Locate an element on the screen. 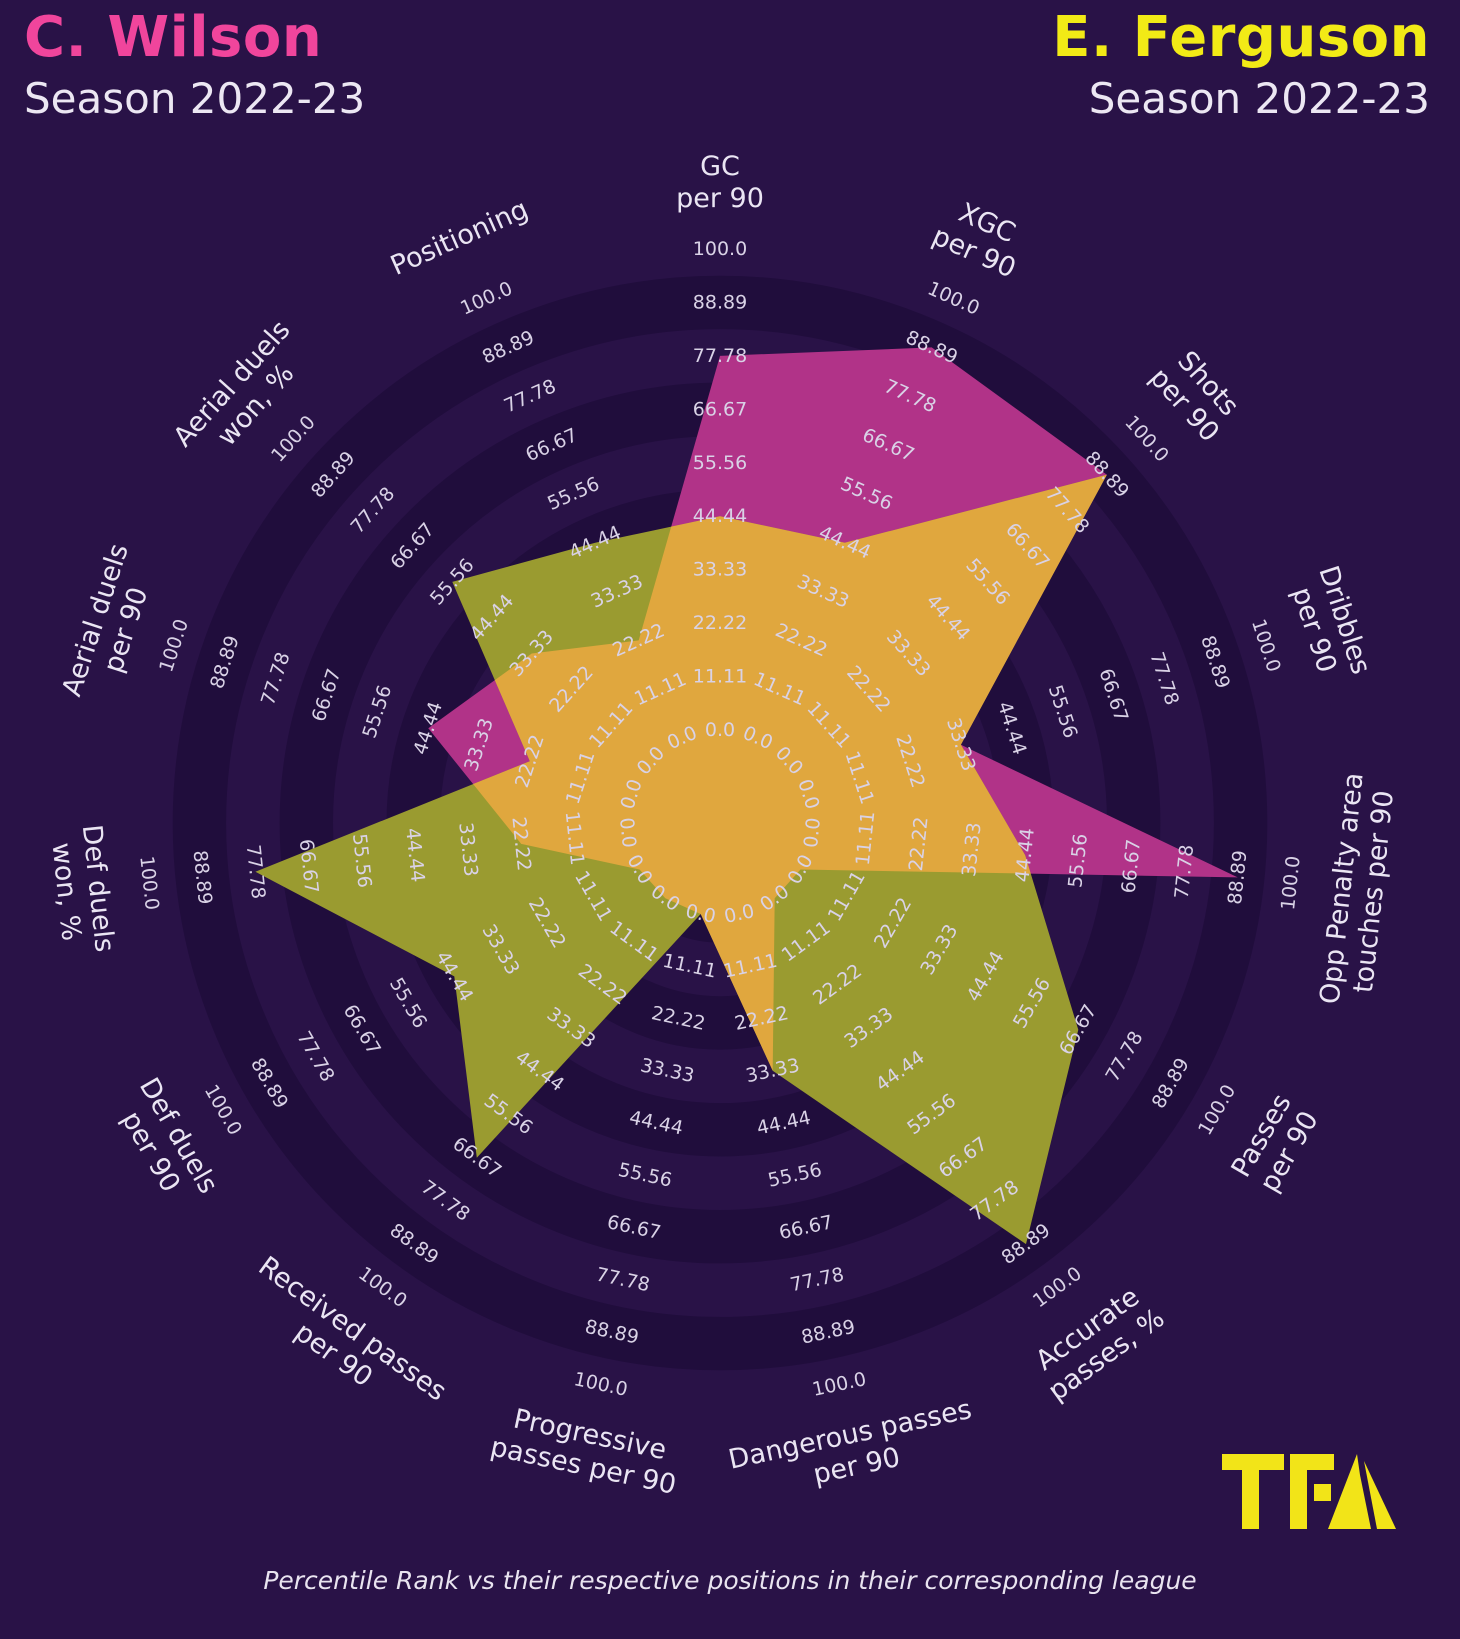  tick-label: 33.33 is located at coordinates (720, 570).